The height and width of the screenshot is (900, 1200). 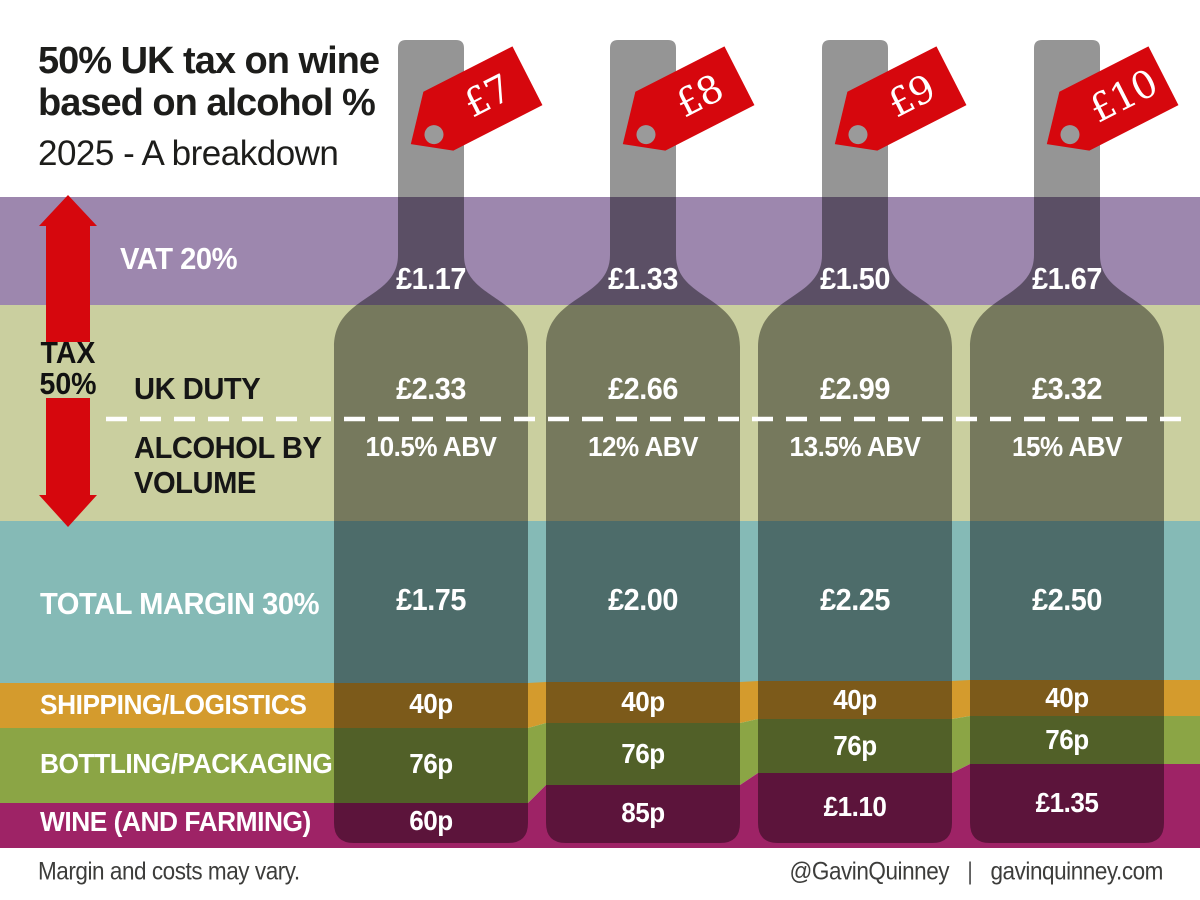 I want to click on footer-handle: @GavinQuinney, so click(x=869, y=871).